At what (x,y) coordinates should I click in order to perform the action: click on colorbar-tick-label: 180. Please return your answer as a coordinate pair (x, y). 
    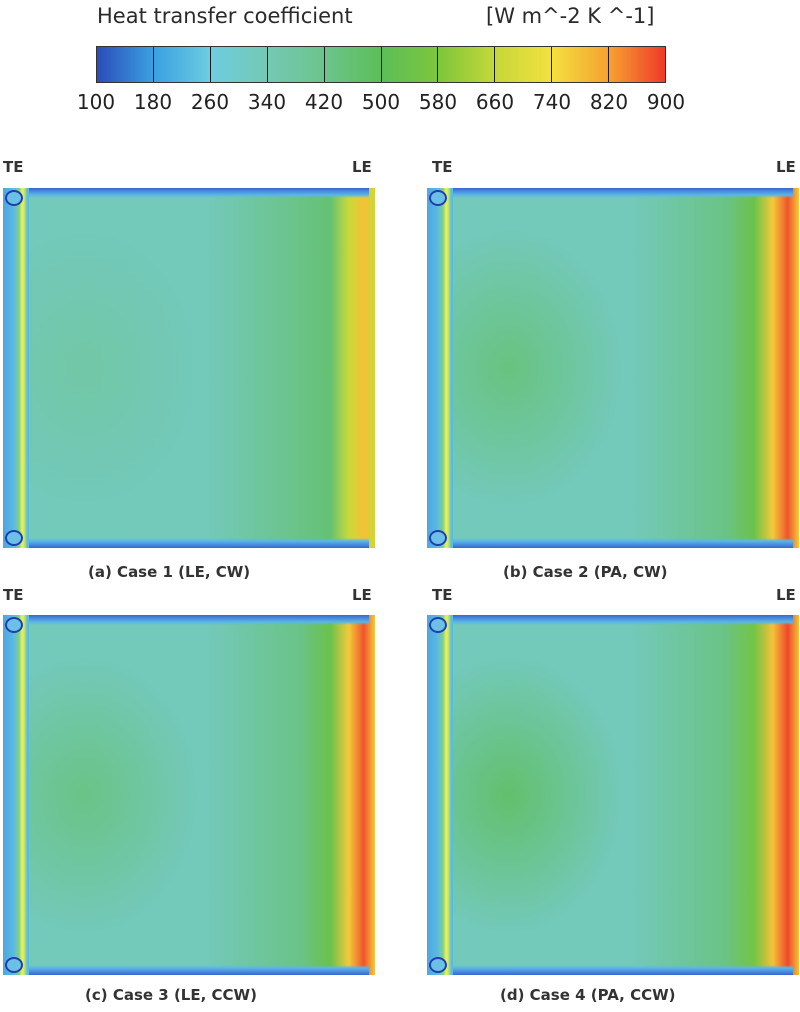
    Looking at the image, I should click on (153, 102).